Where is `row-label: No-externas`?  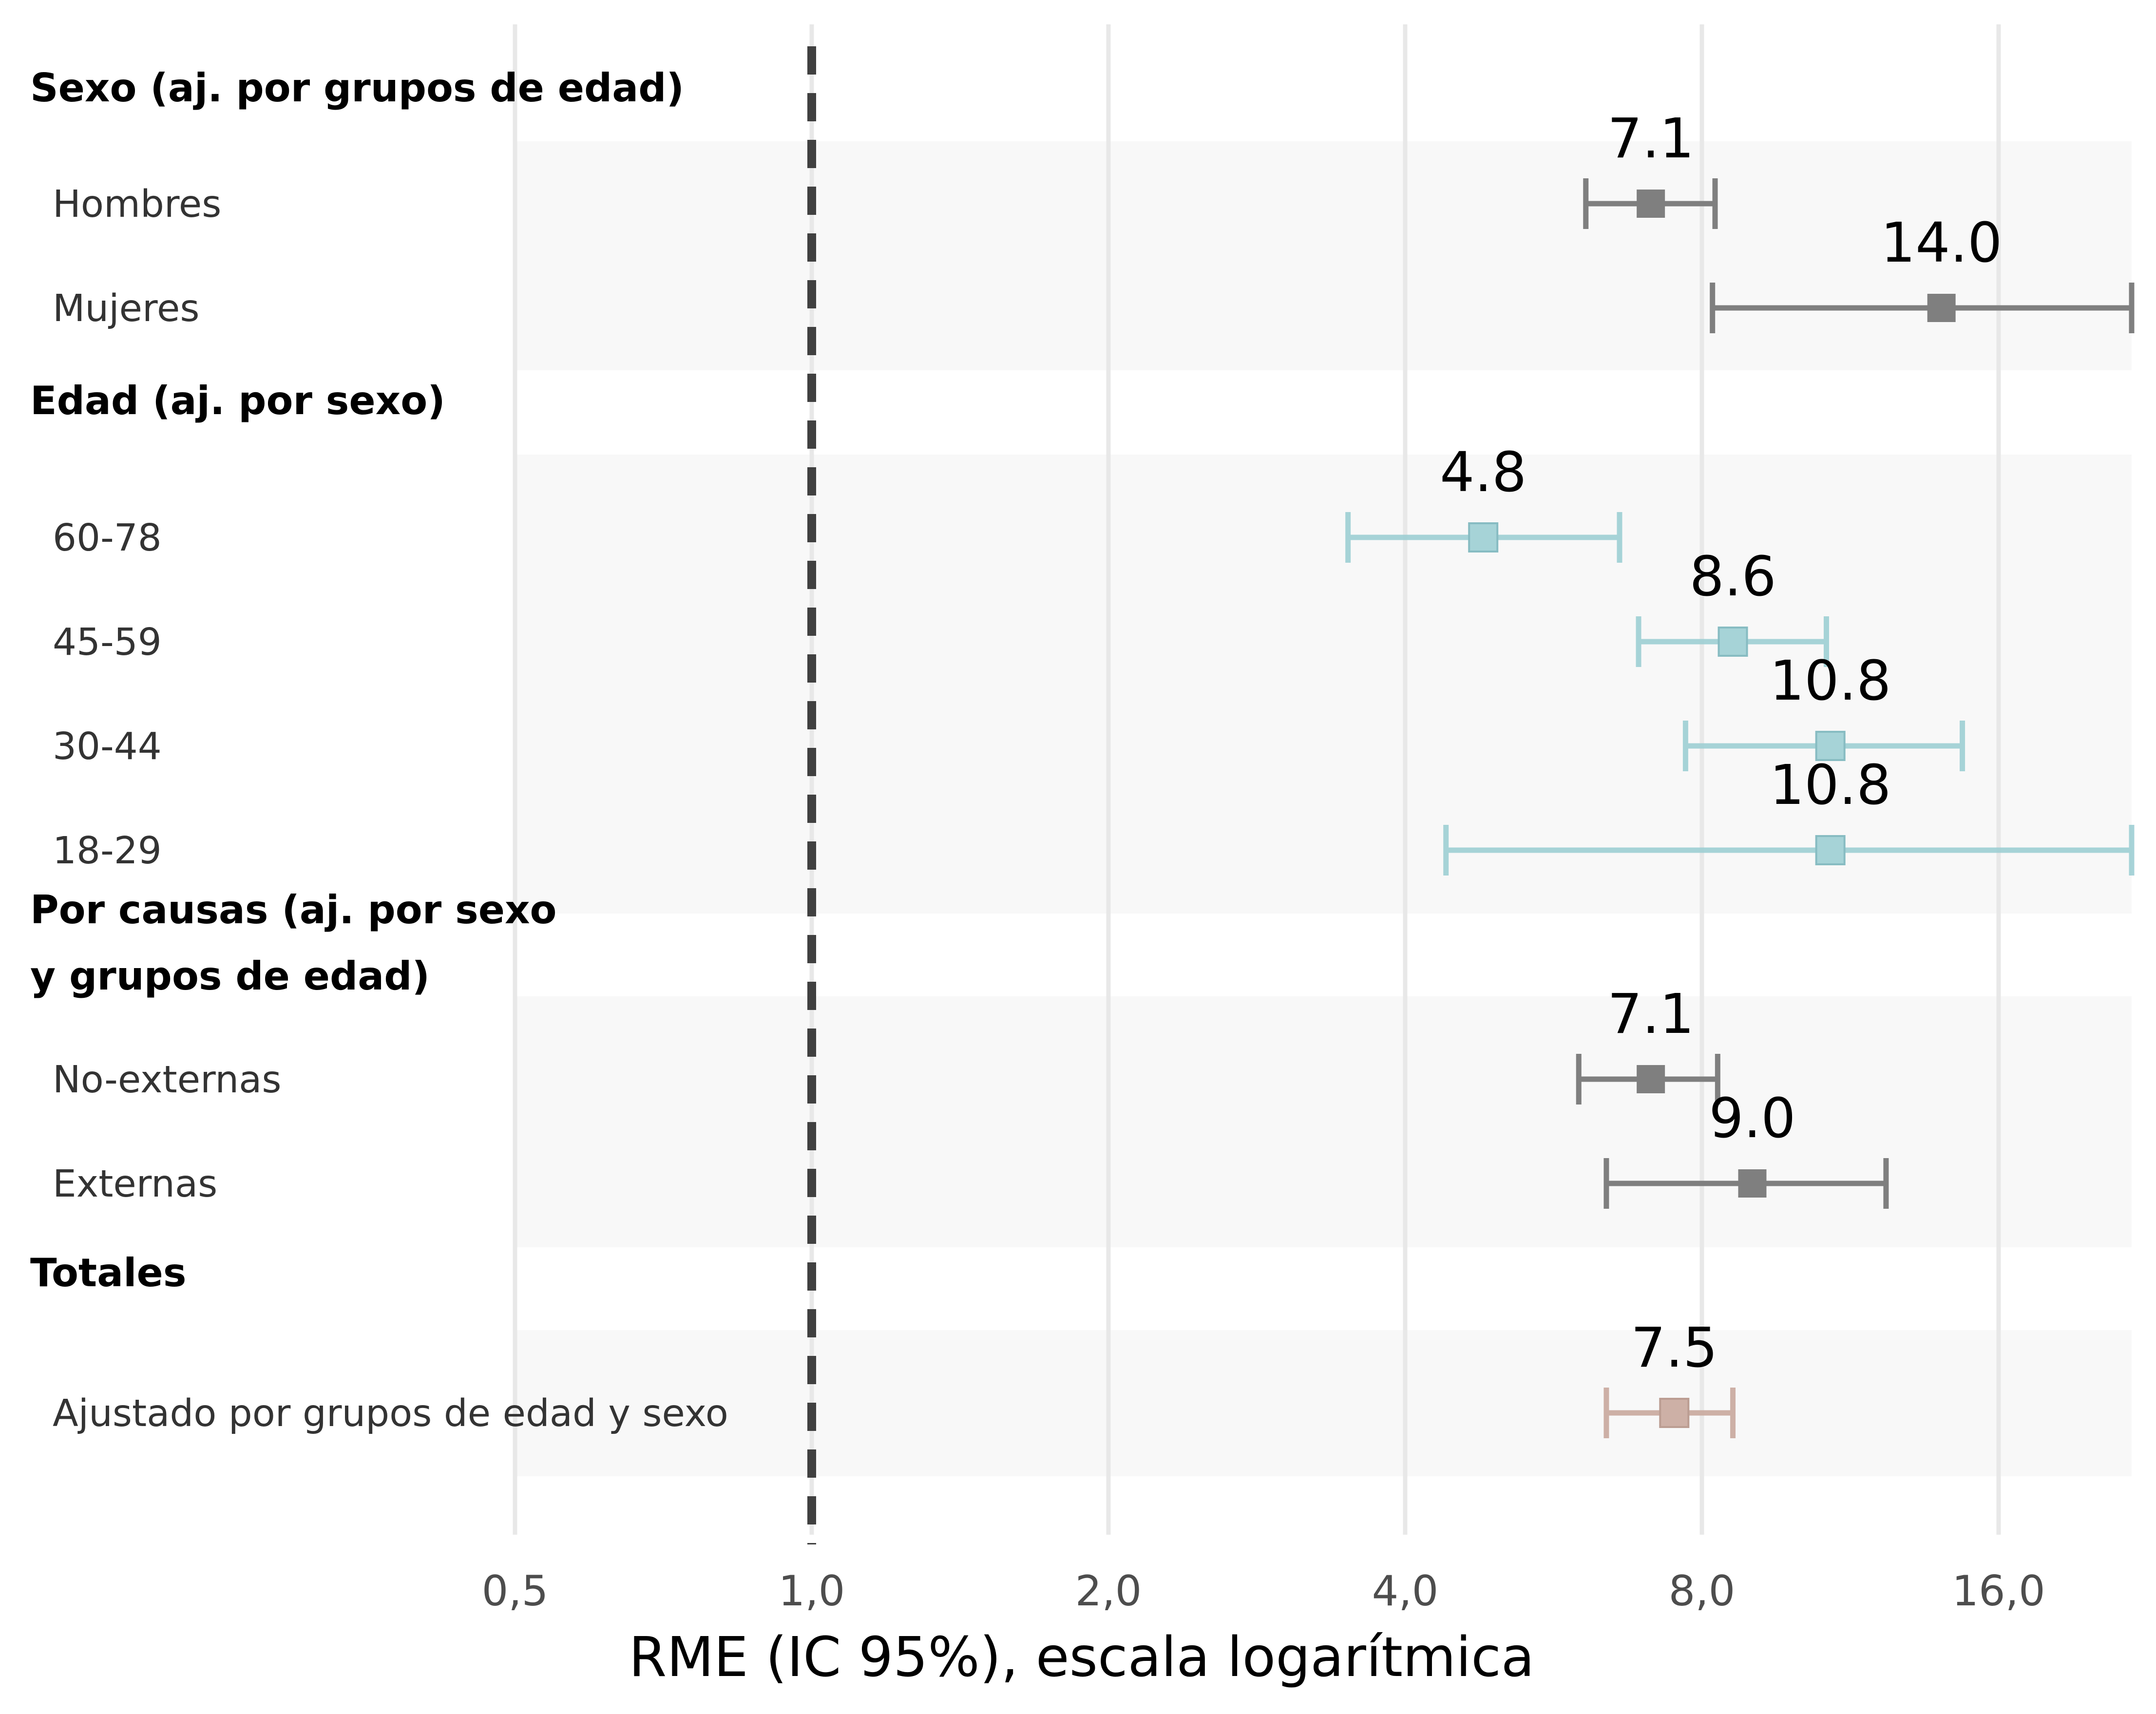 row-label: No-externas is located at coordinates (167, 1080).